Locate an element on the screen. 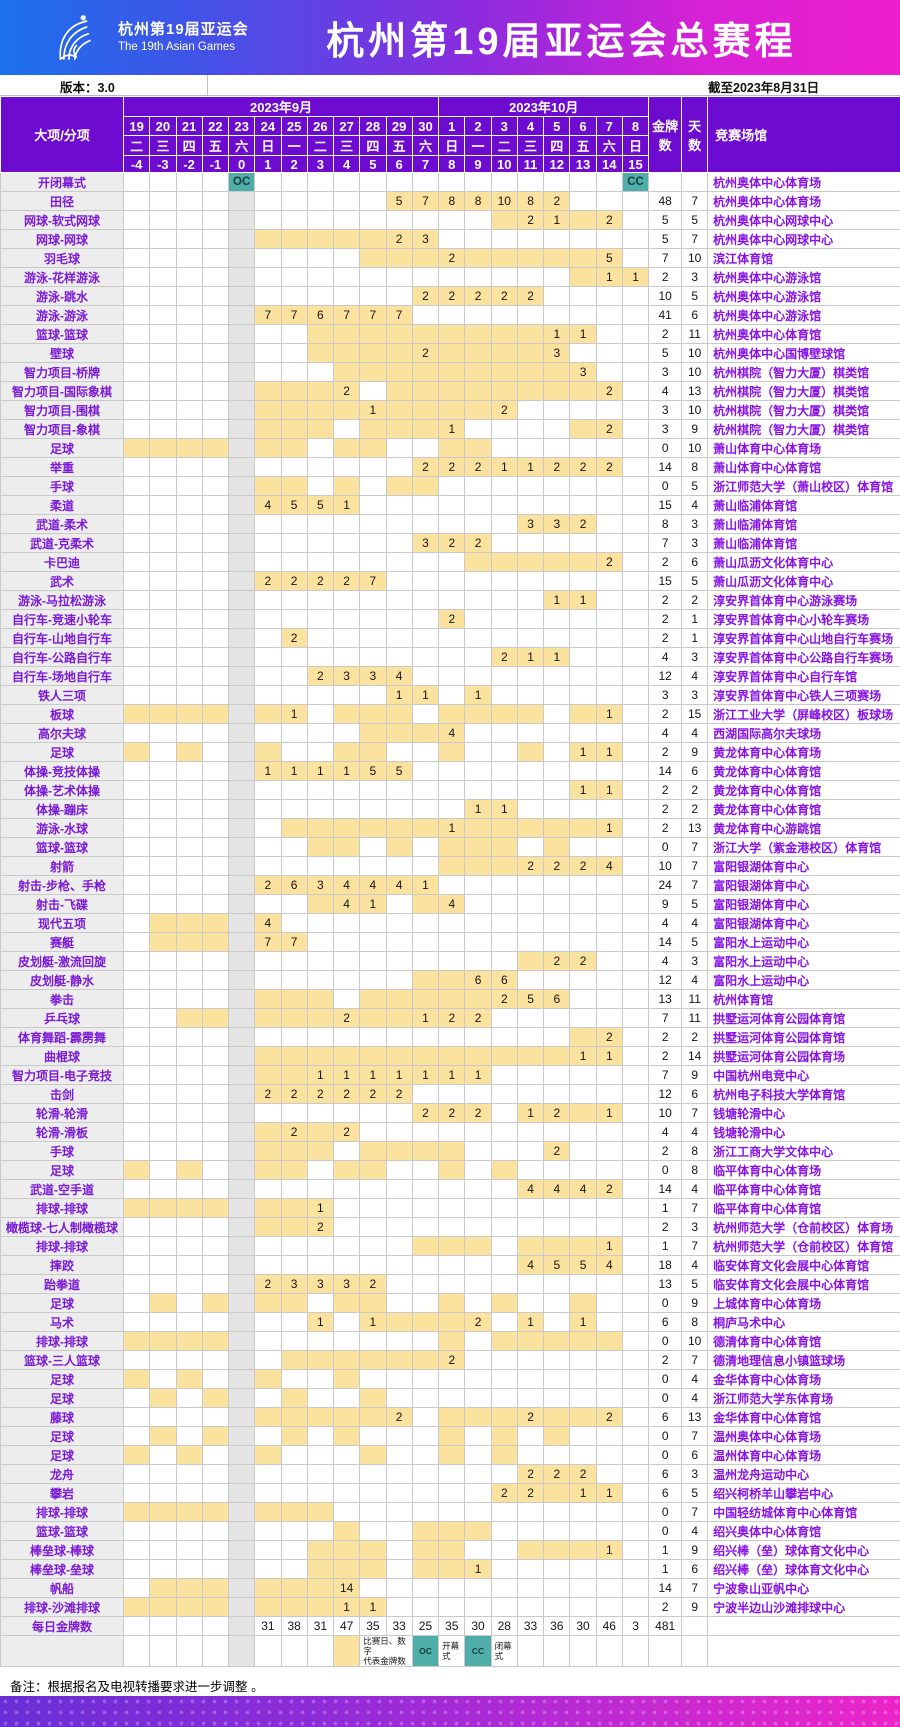  venue-name: 杭州奥体中心网球中心 is located at coordinates (804, 239).